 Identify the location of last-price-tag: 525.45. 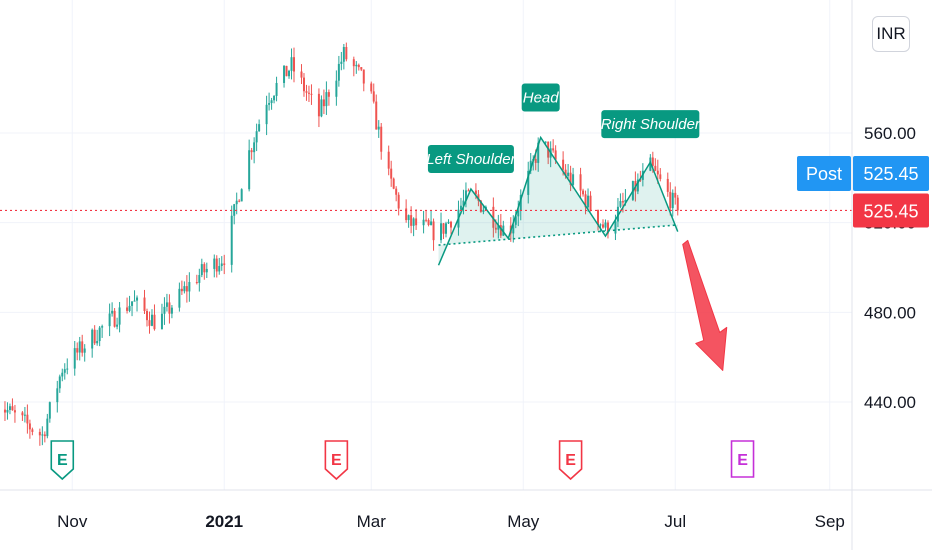
(891, 210).